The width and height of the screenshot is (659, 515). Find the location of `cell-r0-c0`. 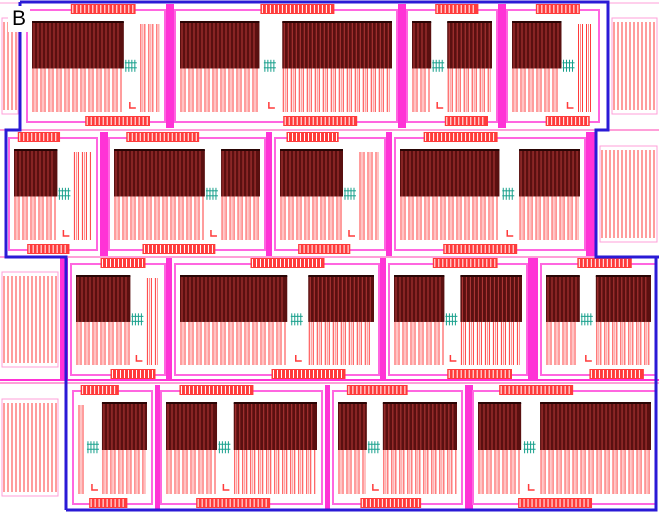

cell-r0-c0 is located at coordinates (10, 66).